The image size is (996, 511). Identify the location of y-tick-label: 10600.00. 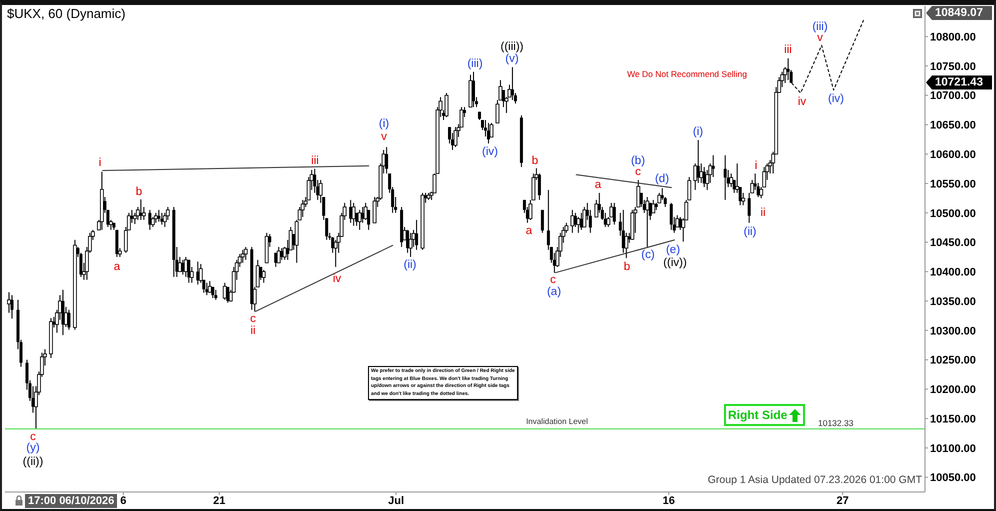
(953, 154).